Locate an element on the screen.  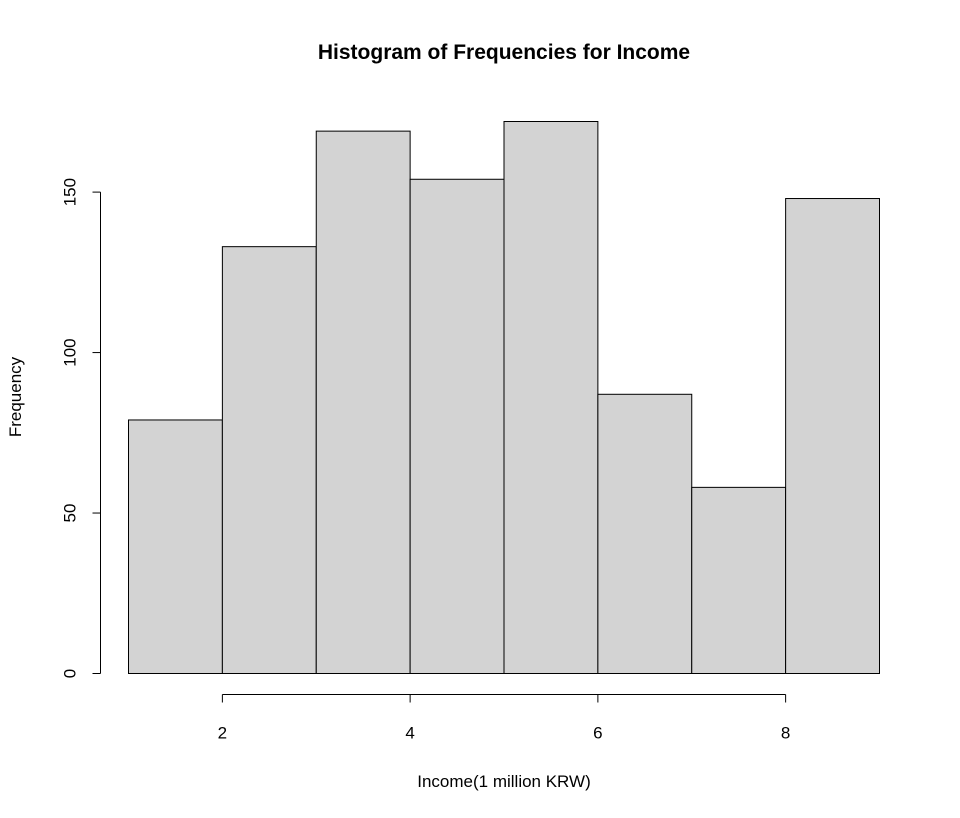
x-tick-label: 6 is located at coordinates (597, 733).